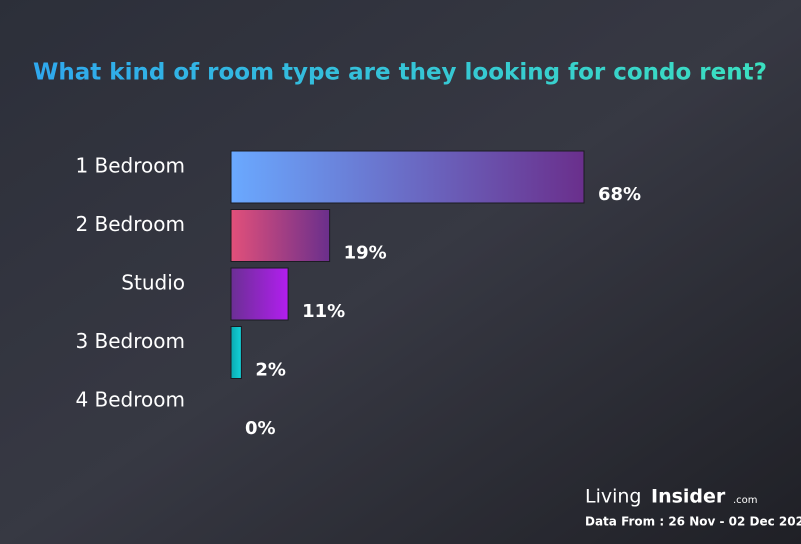  Describe the element at coordinates (130, 166) in the screenshot. I see `category-label: 1 Bedroom` at that location.